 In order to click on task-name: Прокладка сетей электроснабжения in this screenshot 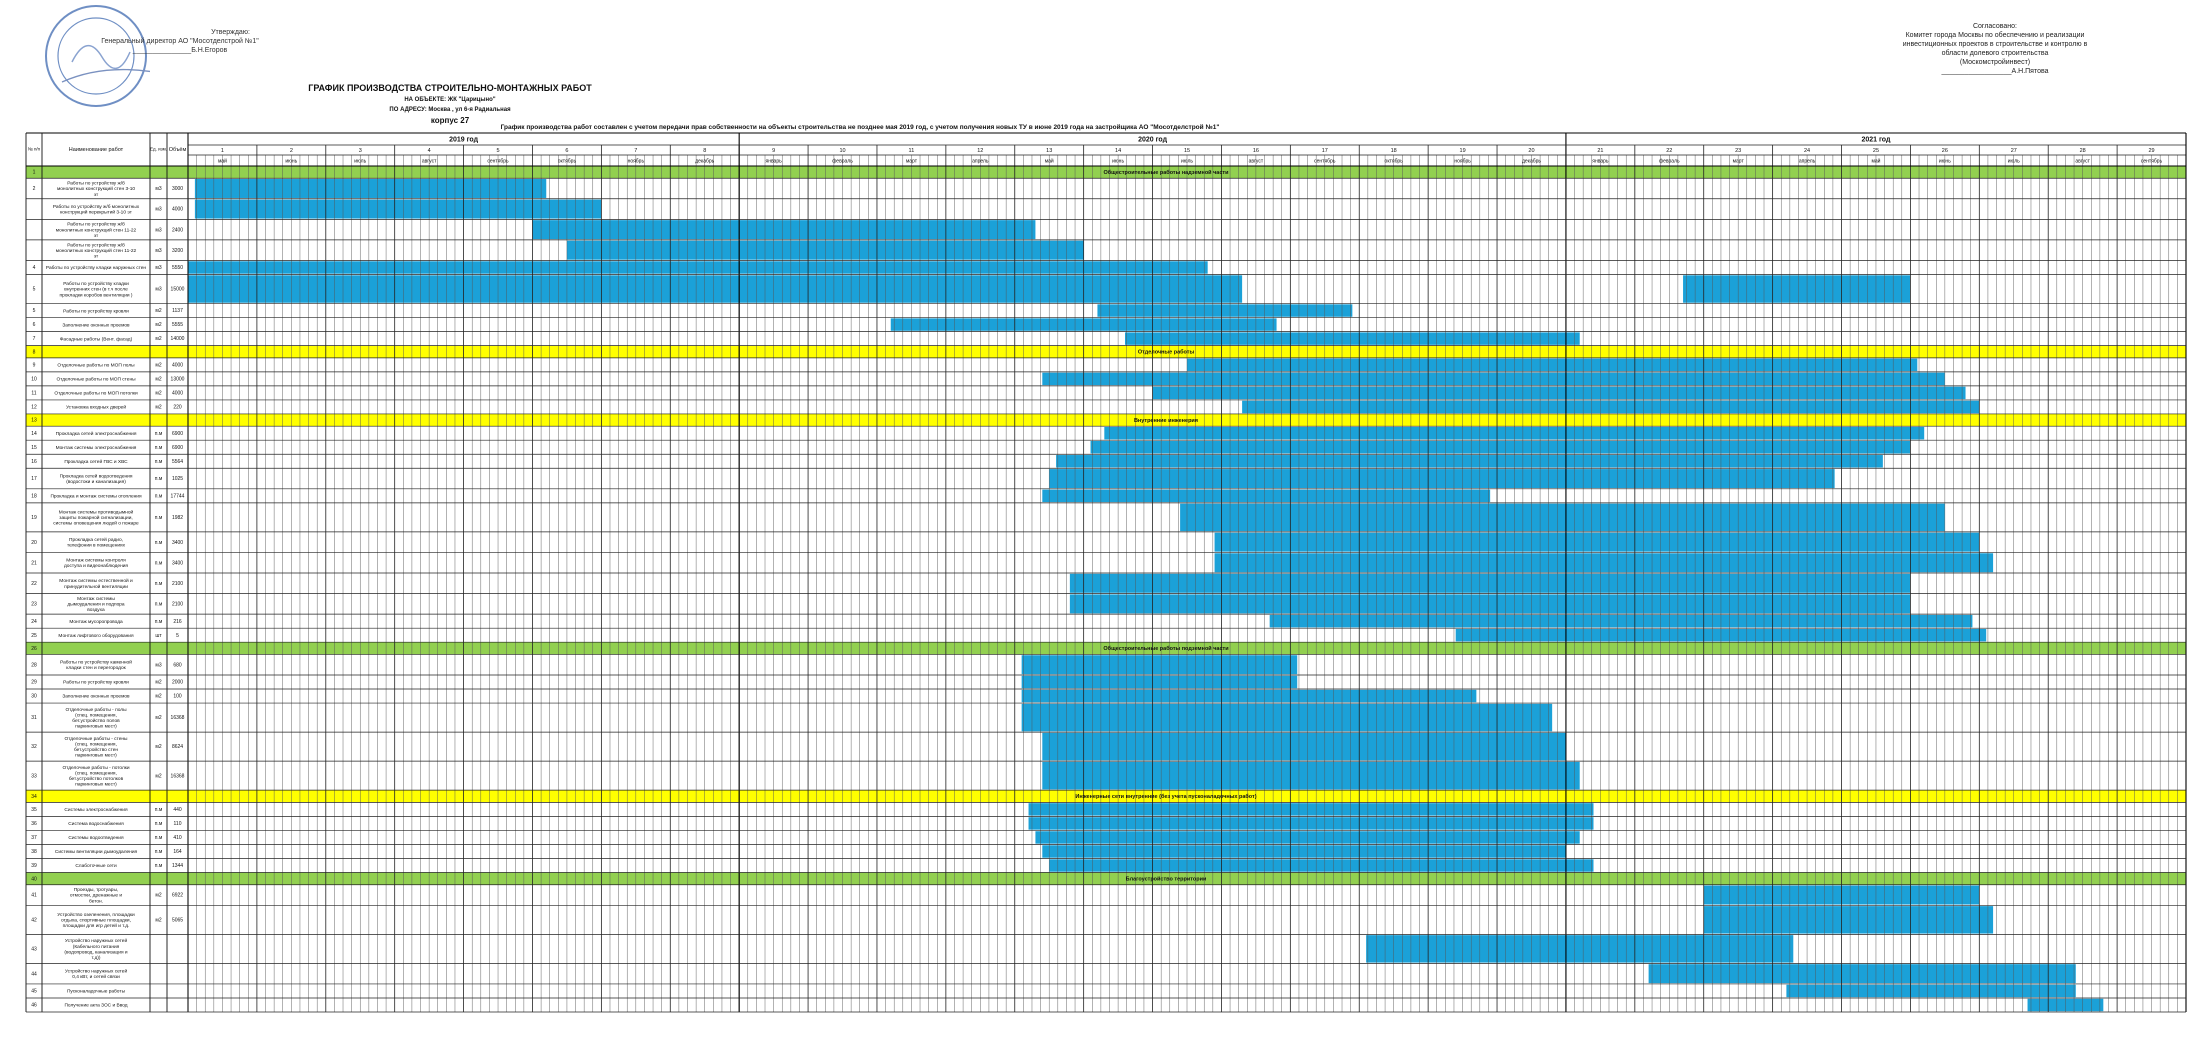, I will do `click(96, 433)`.